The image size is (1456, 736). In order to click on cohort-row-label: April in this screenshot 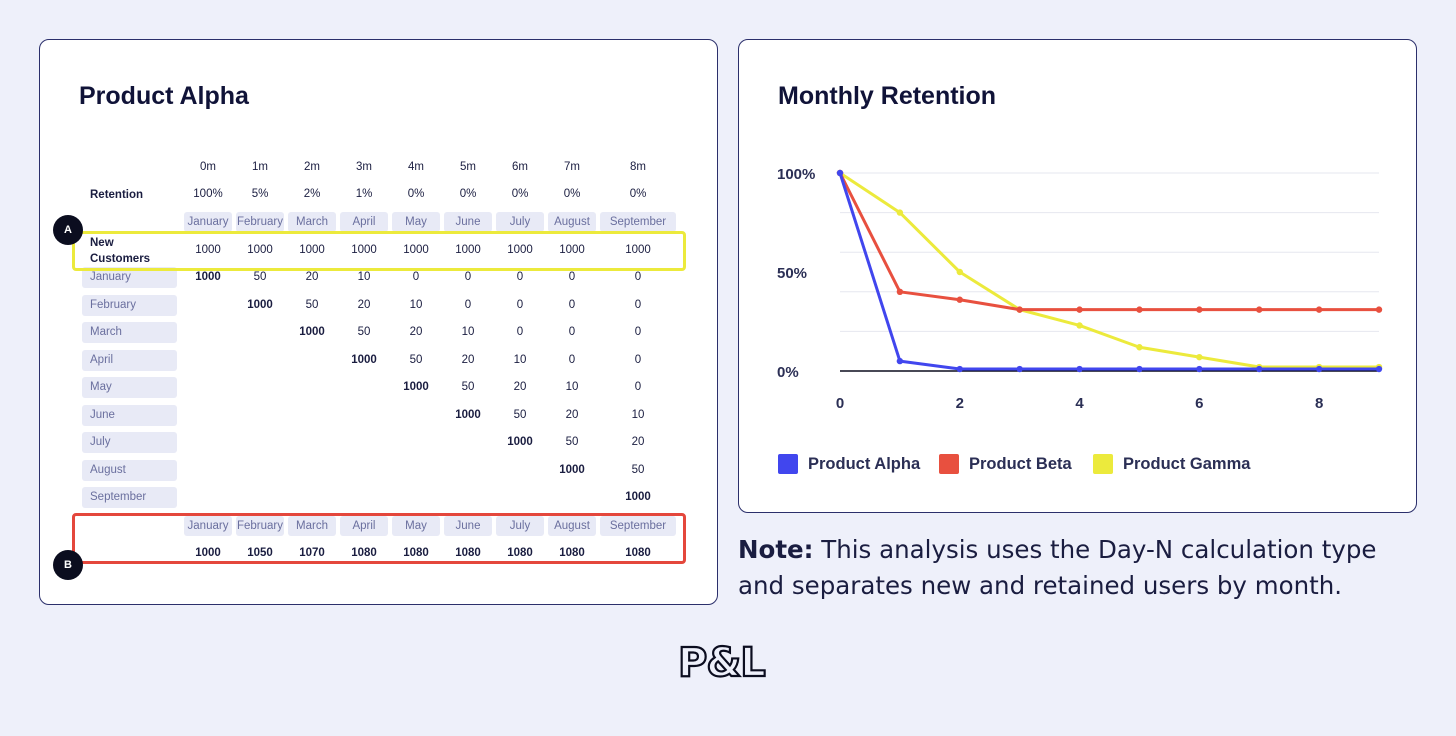, I will do `click(129, 360)`.